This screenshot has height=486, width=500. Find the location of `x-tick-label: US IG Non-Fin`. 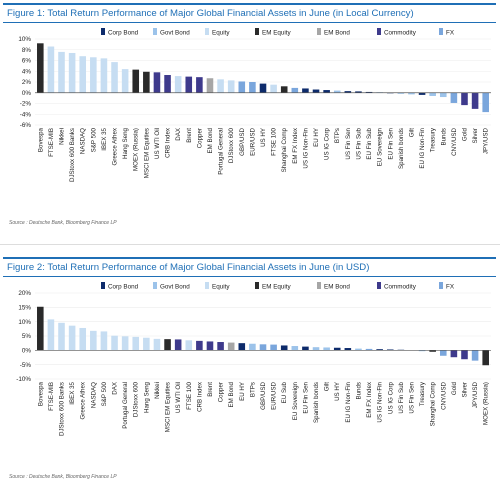

x-tick-label: US IG Non-Fin is located at coordinates (305, 147).